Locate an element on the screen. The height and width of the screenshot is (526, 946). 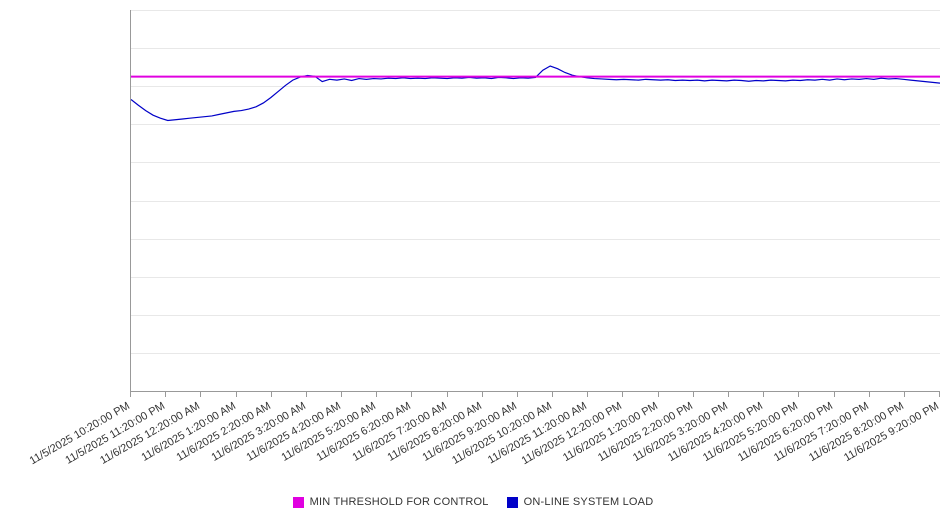
legend-label: ON-LINE SYSTEM LOAD is located at coordinates (588, 502).